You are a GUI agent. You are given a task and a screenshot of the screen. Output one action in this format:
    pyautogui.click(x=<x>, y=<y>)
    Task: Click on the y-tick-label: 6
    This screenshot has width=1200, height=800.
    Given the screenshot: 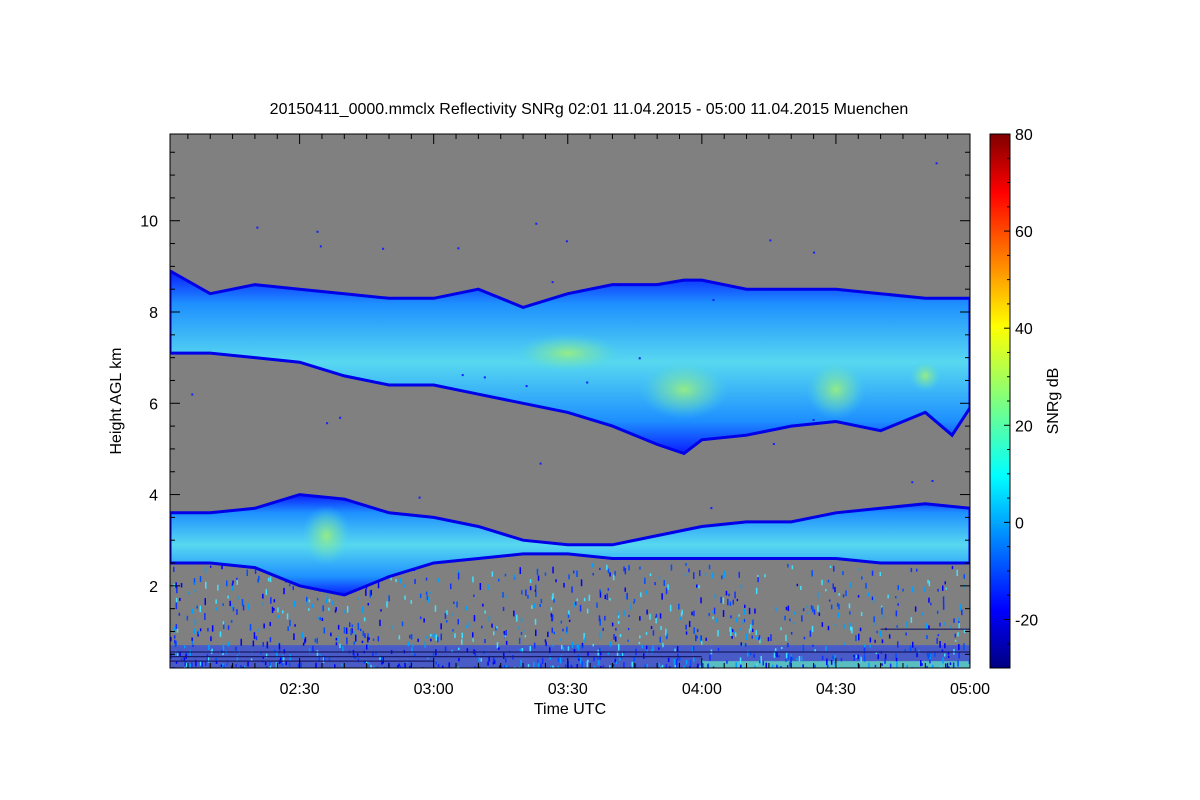 What is the action you would take?
    pyautogui.click(x=153, y=404)
    